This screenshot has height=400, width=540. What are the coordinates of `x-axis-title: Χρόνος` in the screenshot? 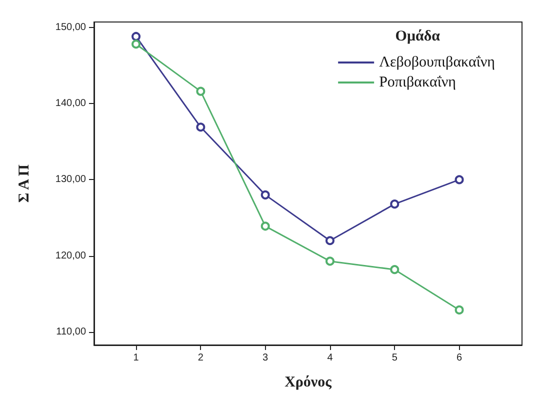 It's located at (308, 382).